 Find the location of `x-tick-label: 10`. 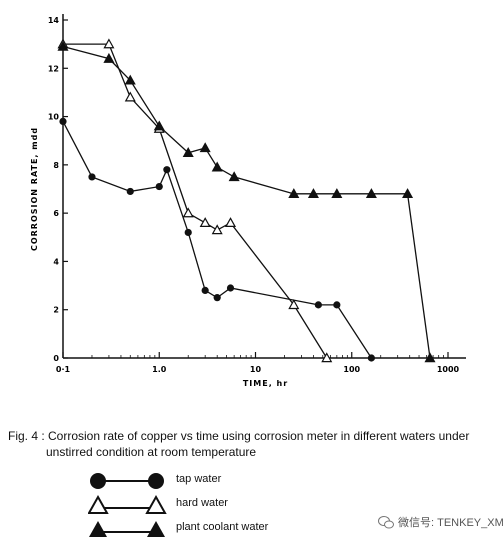

x-tick-label: 10 is located at coordinates (256, 369).